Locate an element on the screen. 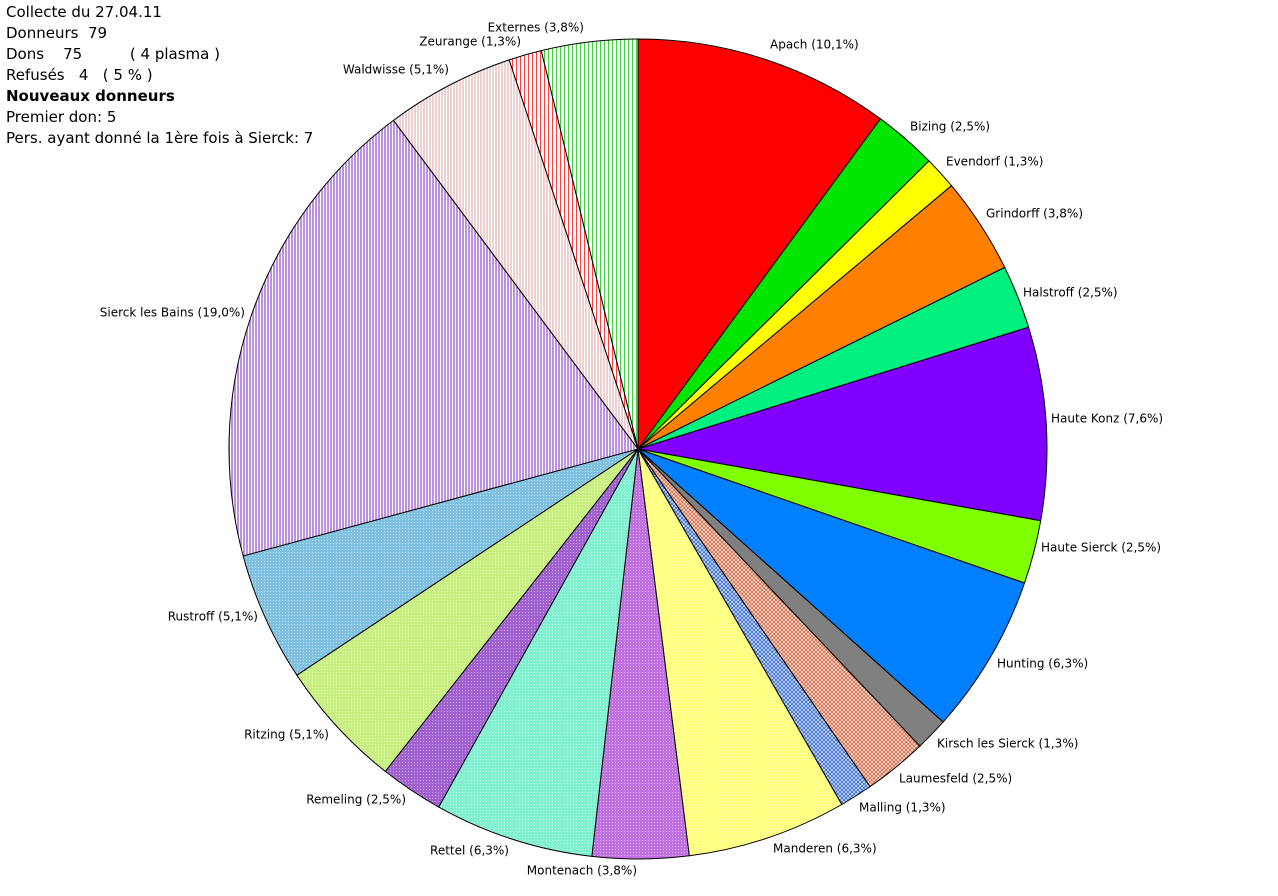 The height and width of the screenshot is (896, 1278). slice-label: Haute Sierck (2,5%) is located at coordinates (1101, 548).